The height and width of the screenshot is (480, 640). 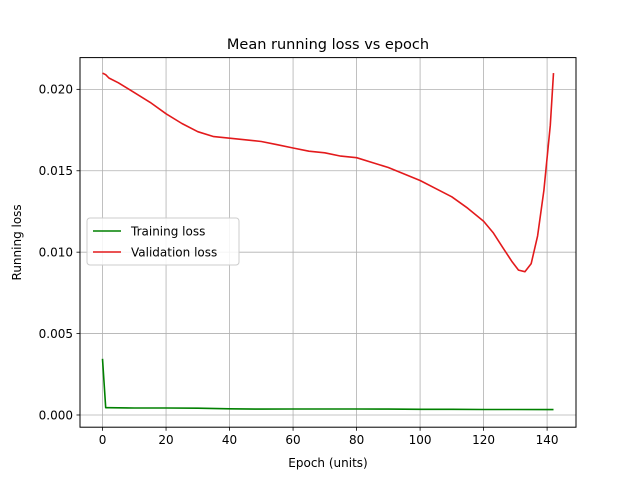 I want to click on x-tick-label: 60, so click(x=292, y=440).